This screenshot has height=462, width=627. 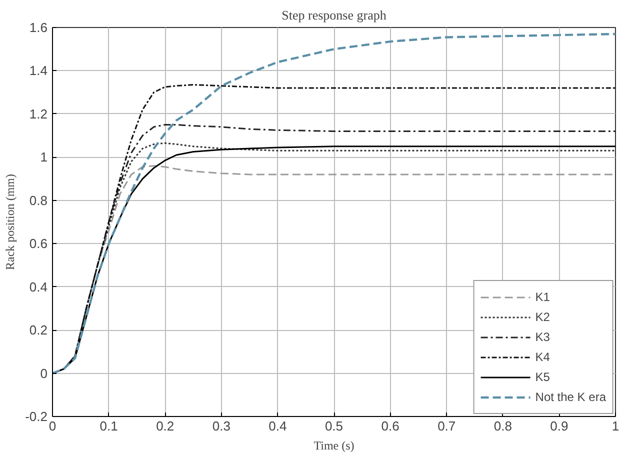 What do you see at coordinates (277, 426) in the screenshot?
I see `x-tick-label: 0.4` at bounding box center [277, 426].